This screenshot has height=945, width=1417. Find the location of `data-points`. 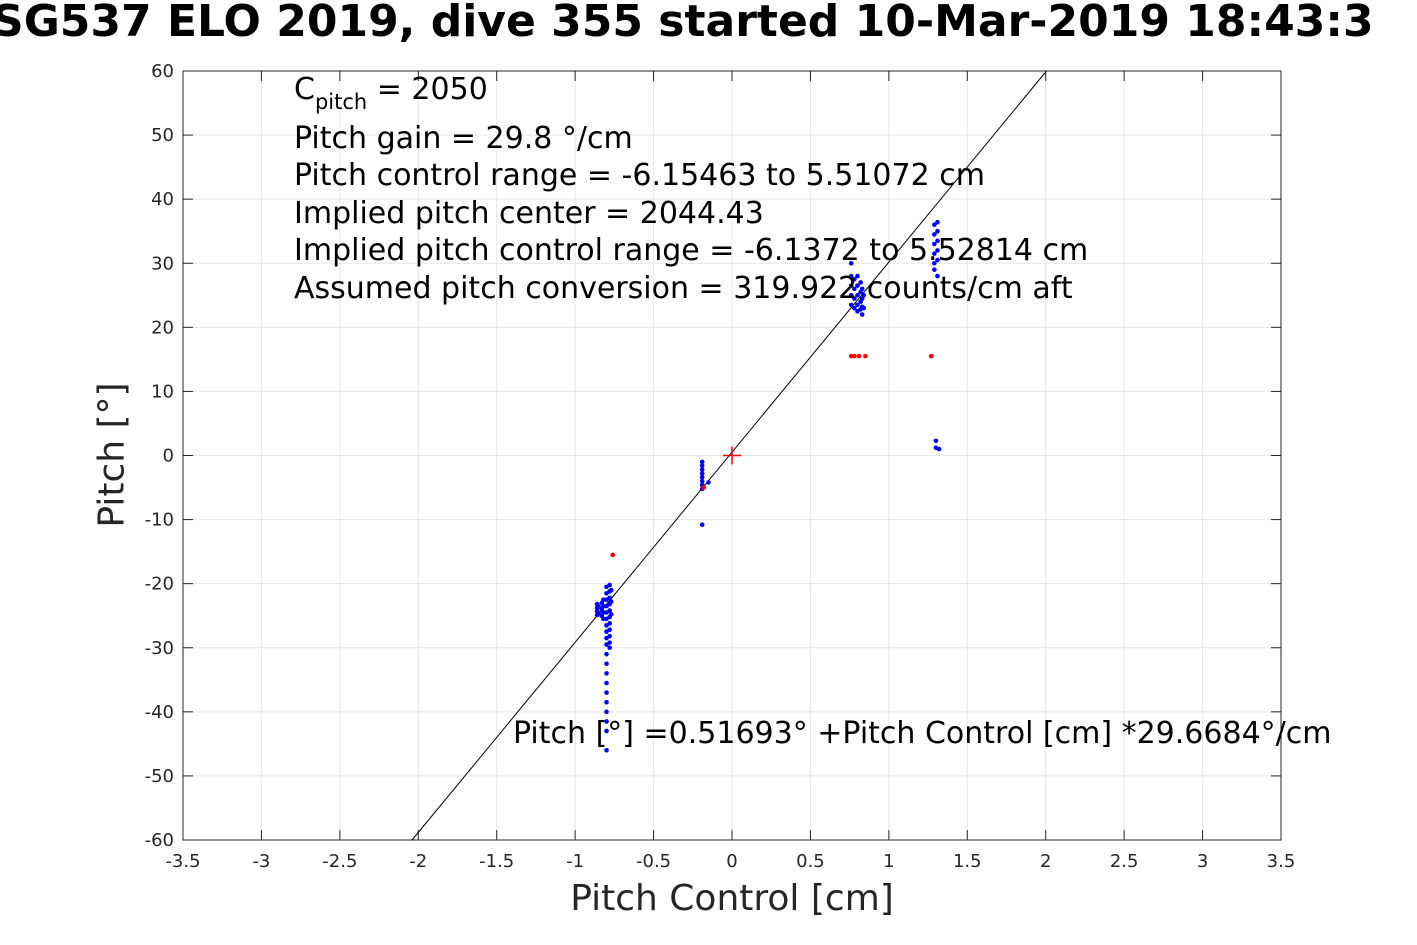

data-points is located at coordinates (768, 486).